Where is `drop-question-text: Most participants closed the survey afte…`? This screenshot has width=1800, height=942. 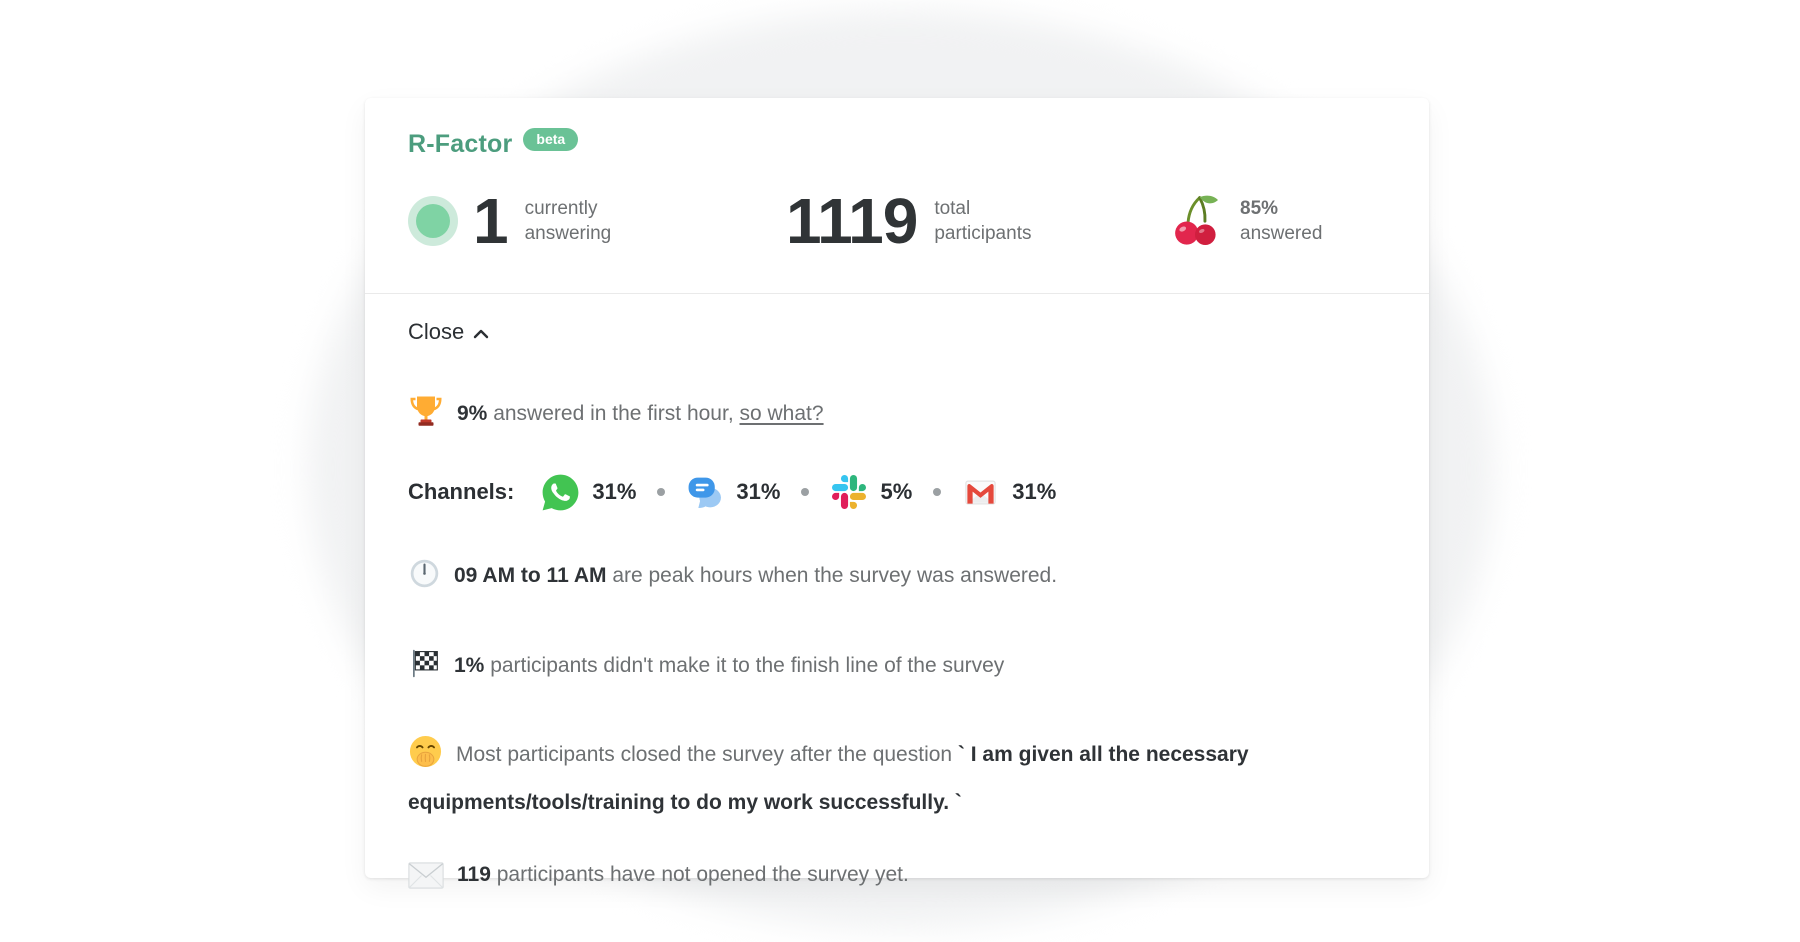
drop-question-text: Most participants closed the survey afte… is located at coordinates (707, 754).